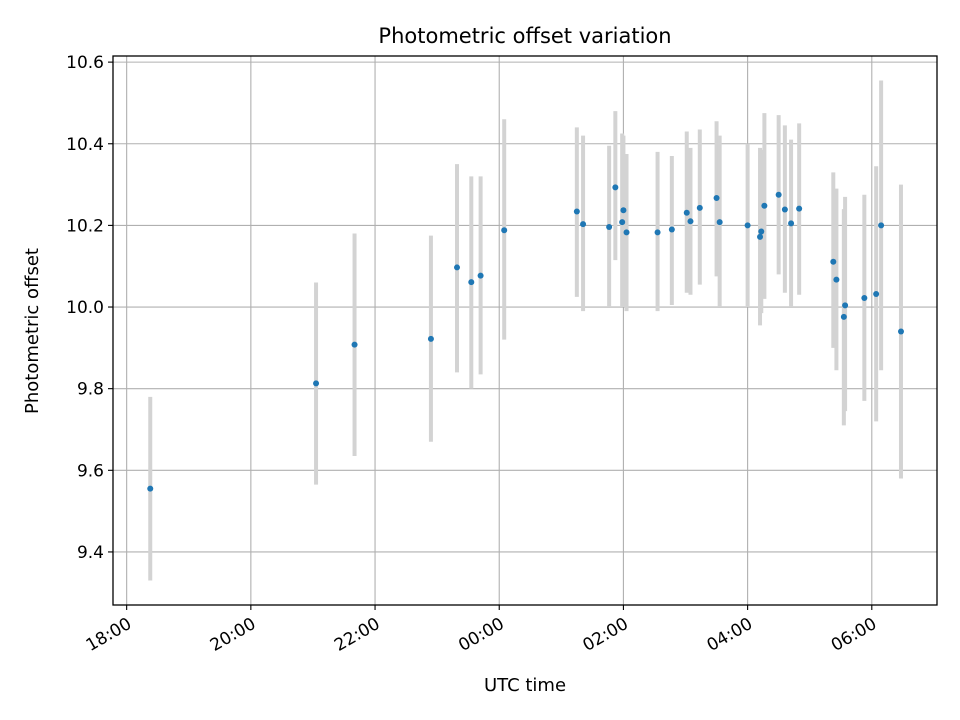  Describe the element at coordinates (85, 308) in the screenshot. I see `y-tick-label: 10.0` at that location.